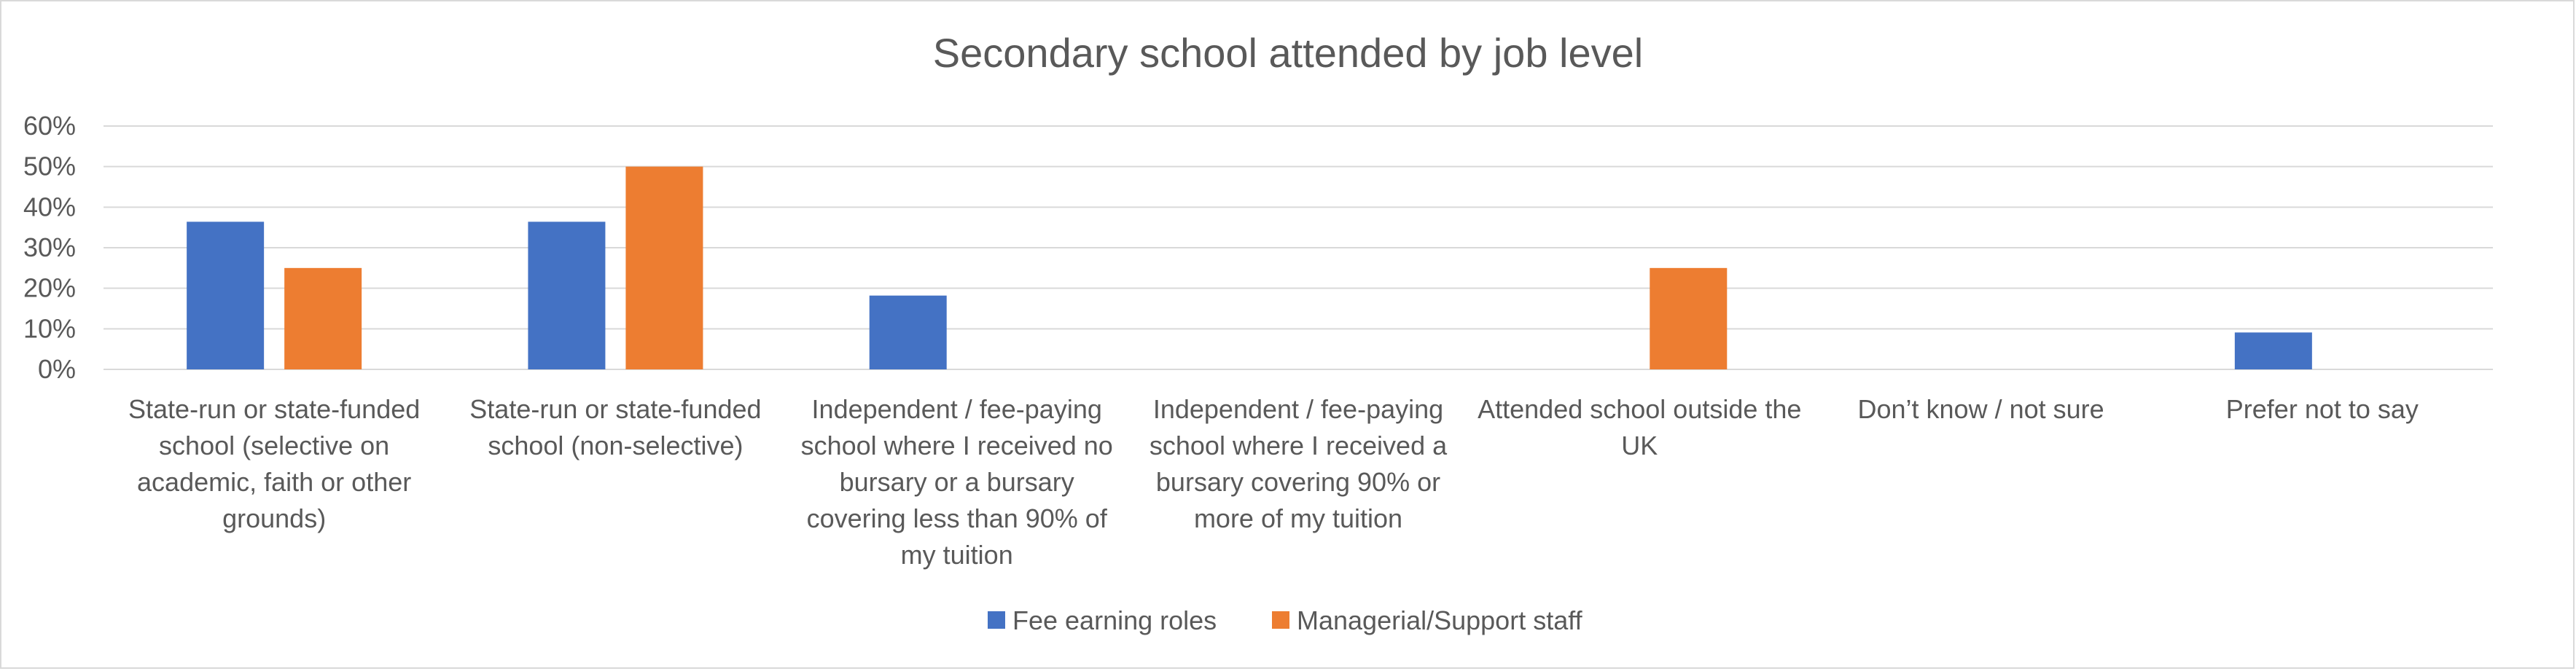 The image size is (2576, 671). What do you see at coordinates (1981, 409) in the screenshot?
I see `category-label: Don’t know / not sure` at bounding box center [1981, 409].